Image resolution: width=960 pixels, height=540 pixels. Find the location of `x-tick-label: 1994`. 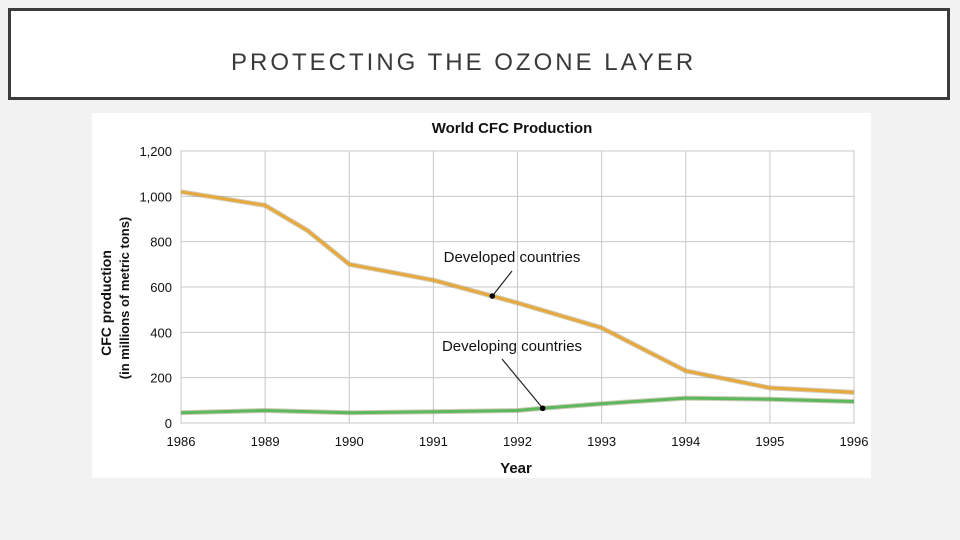

x-tick-label: 1994 is located at coordinates (685, 441).